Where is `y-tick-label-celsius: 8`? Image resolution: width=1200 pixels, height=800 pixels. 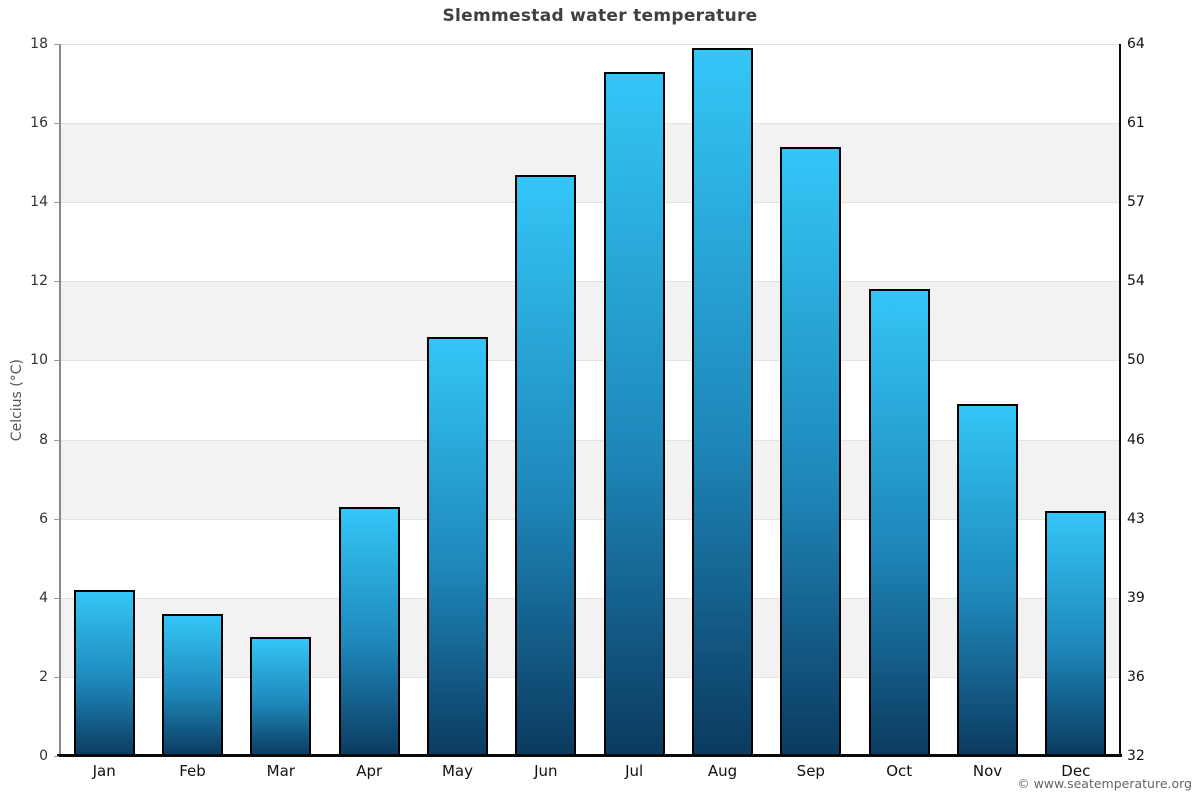 y-tick-label-celsius: 8 is located at coordinates (43, 439).